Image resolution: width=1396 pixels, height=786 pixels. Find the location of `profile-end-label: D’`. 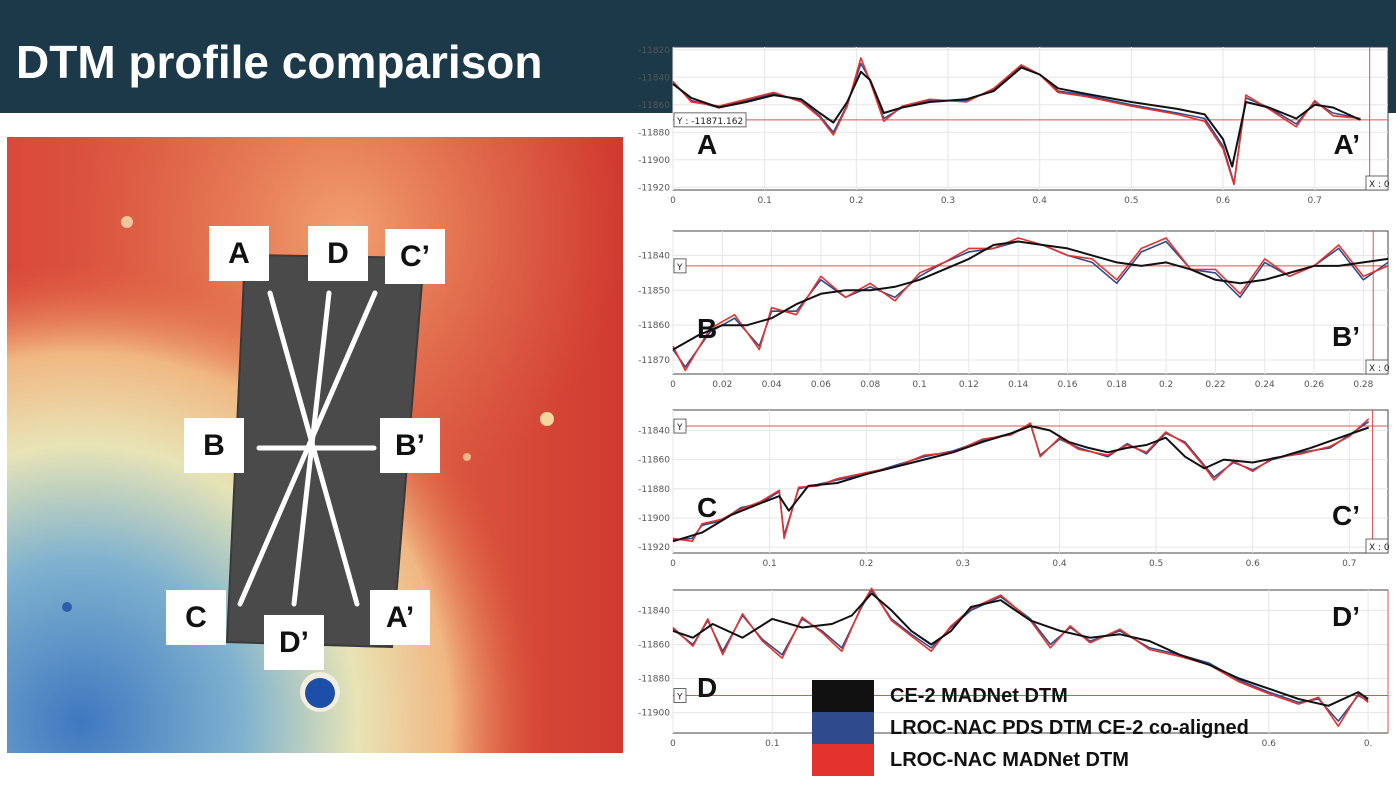

profile-end-label: D’ is located at coordinates (1346, 616).